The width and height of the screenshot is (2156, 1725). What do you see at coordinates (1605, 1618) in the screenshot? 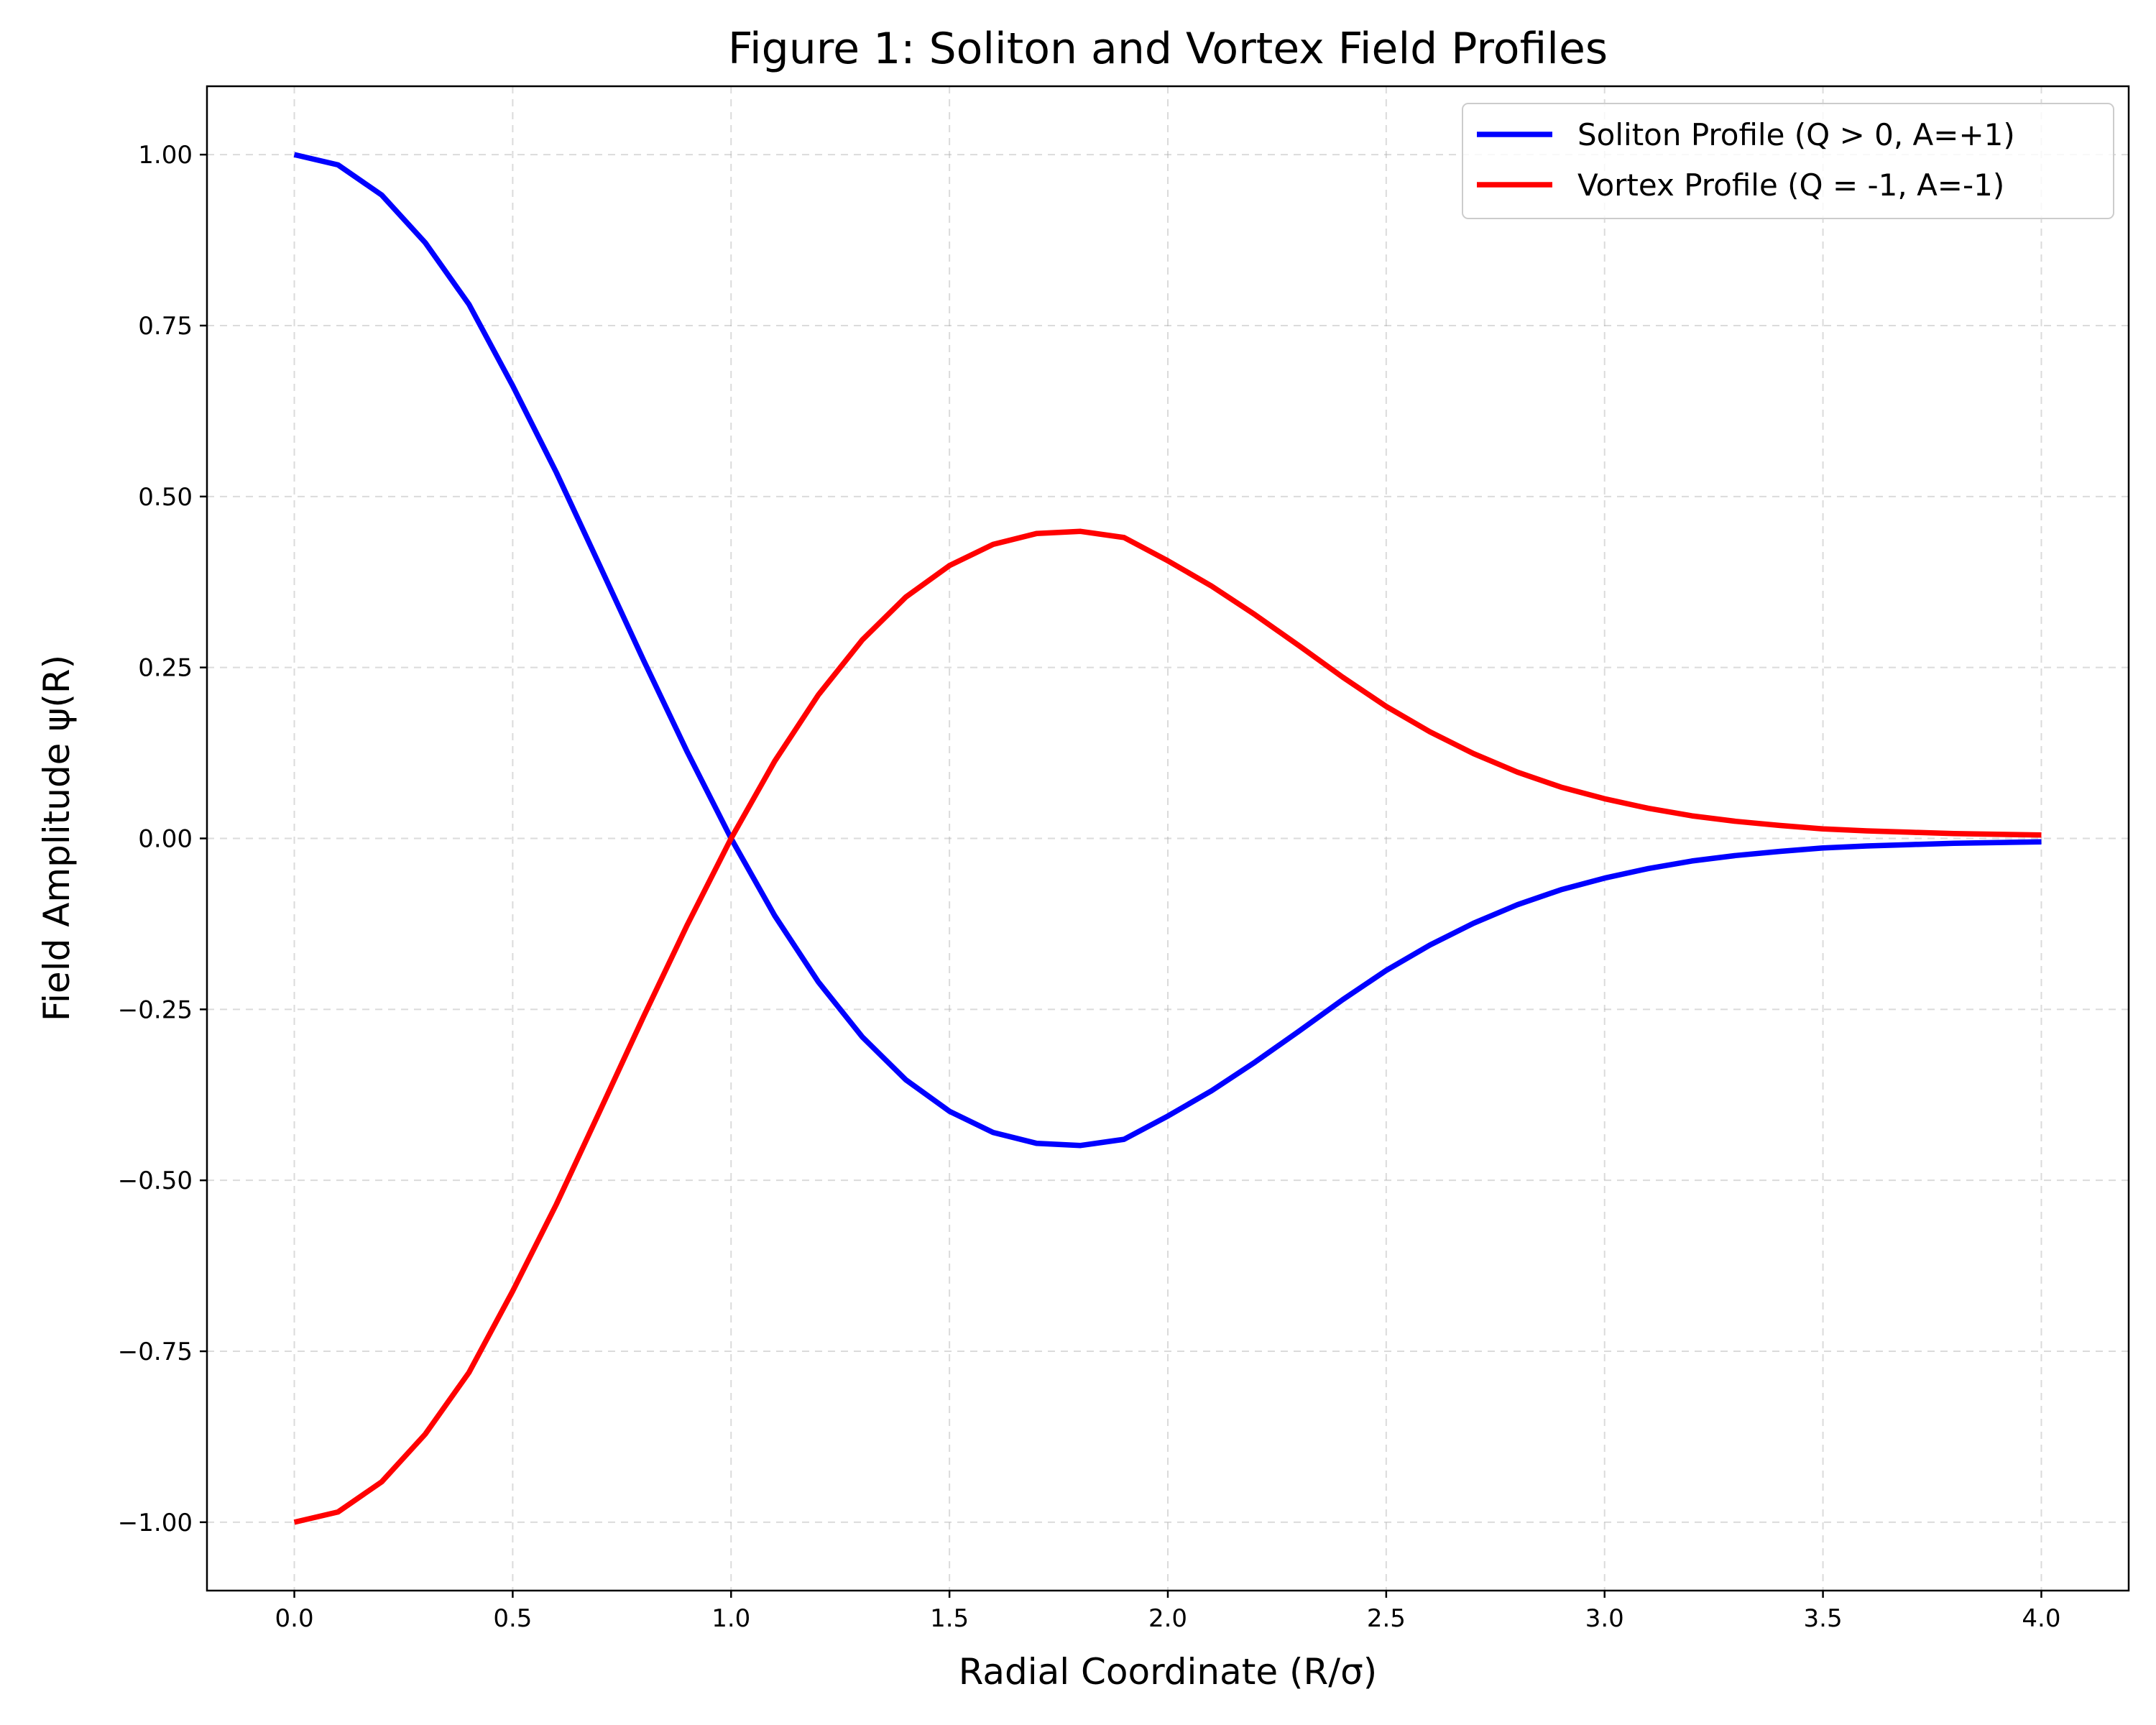
I see `x-tick-label: 3.0` at bounding box center [1605, 1618].